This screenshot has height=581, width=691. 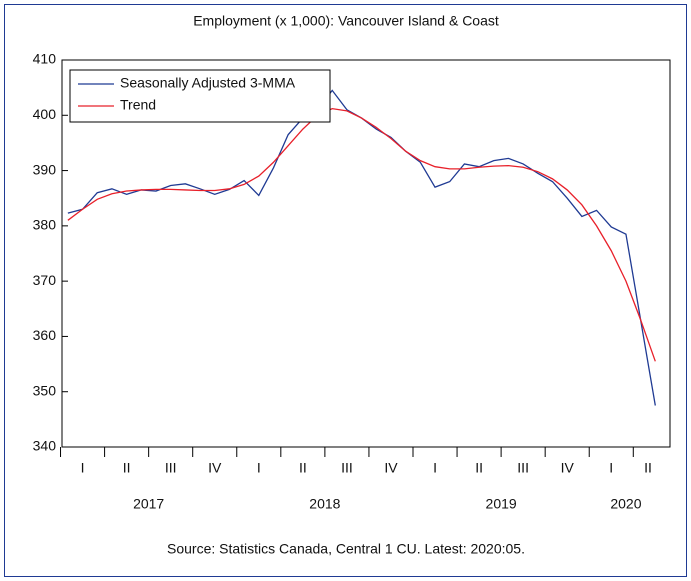 I want to click on y-tick-label: 370, so click(x=45, y=280).